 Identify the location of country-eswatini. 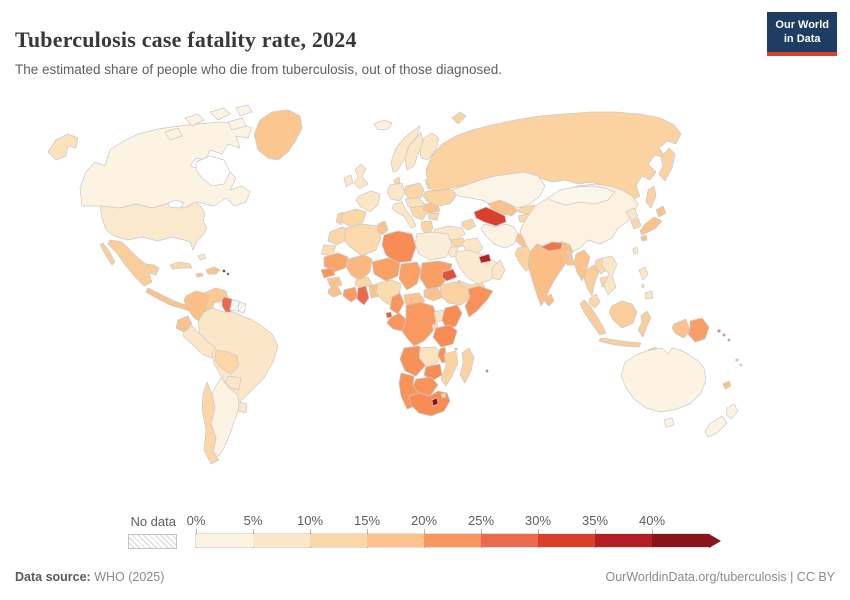
(443, 395).